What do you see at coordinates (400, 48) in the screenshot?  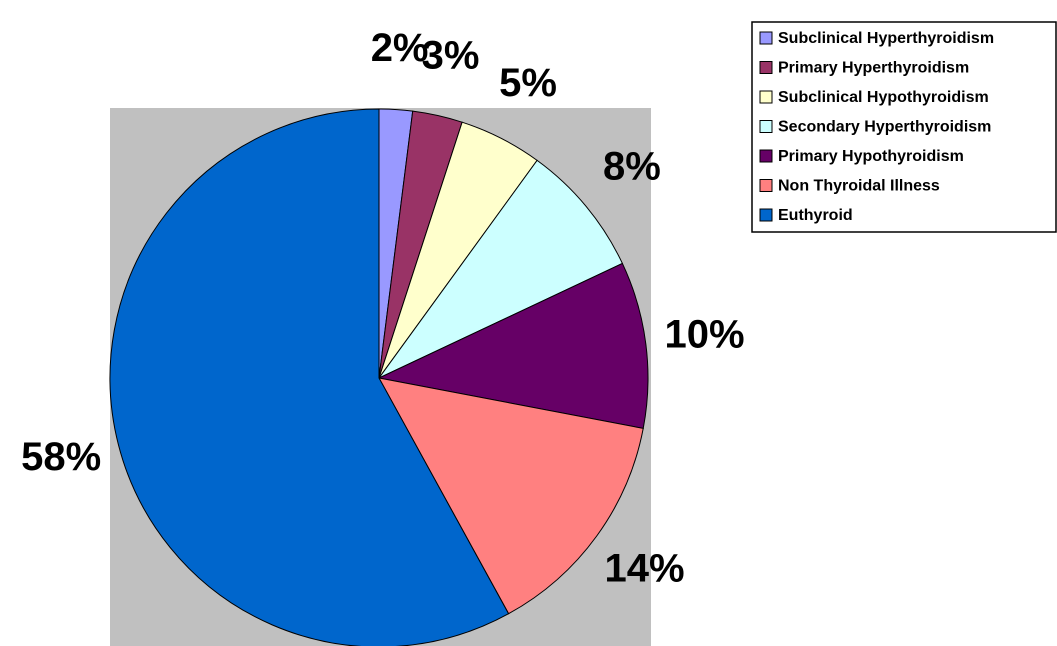 I see `data-label: 2%` at bounding box center [400, 48].